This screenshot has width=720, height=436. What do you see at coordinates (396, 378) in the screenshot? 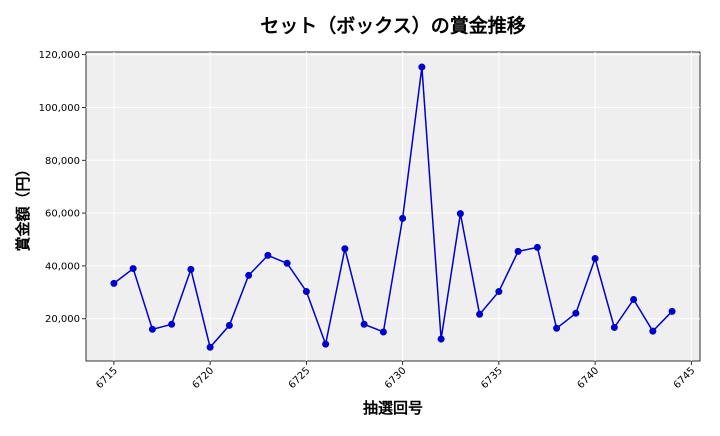
I see `x-tick-label: 6730` at bounding box center [396, 378].